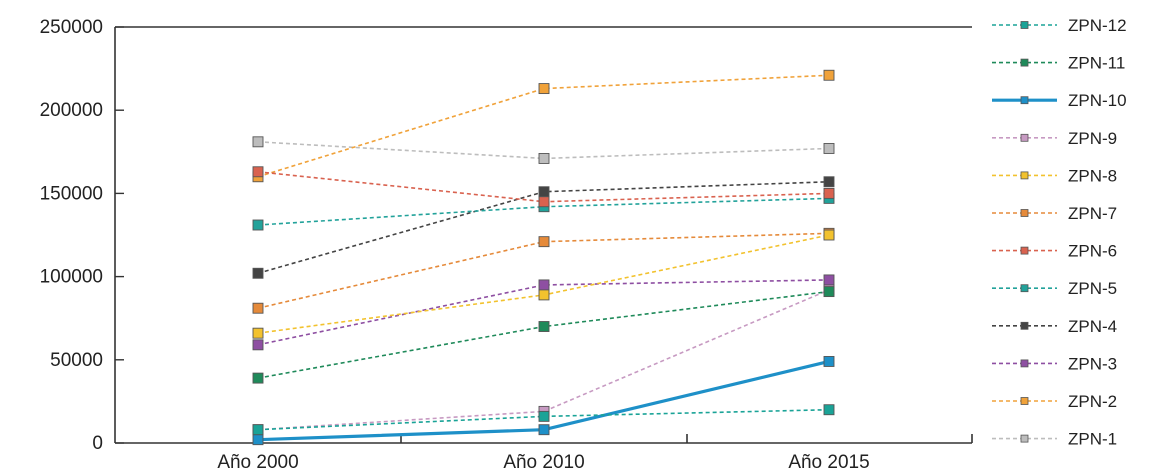 The width and height of the screenshot is (1152, 475). What do you see at coordinates (1092, 213) in the screenshot?
I see `legend-label: ZPN-7` at bounding box center [1092, 213].